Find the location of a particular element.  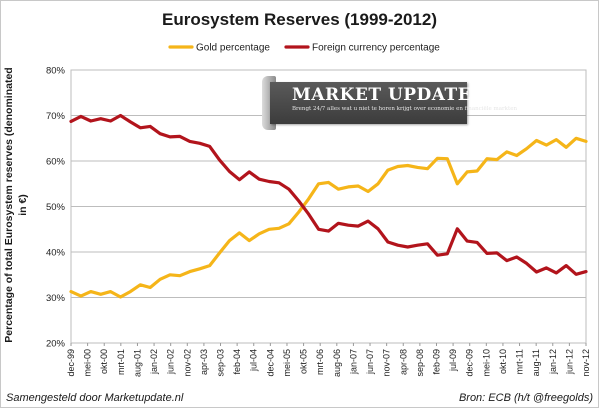

x-tick-label: jul-09 is located at coordinates (453, 360).